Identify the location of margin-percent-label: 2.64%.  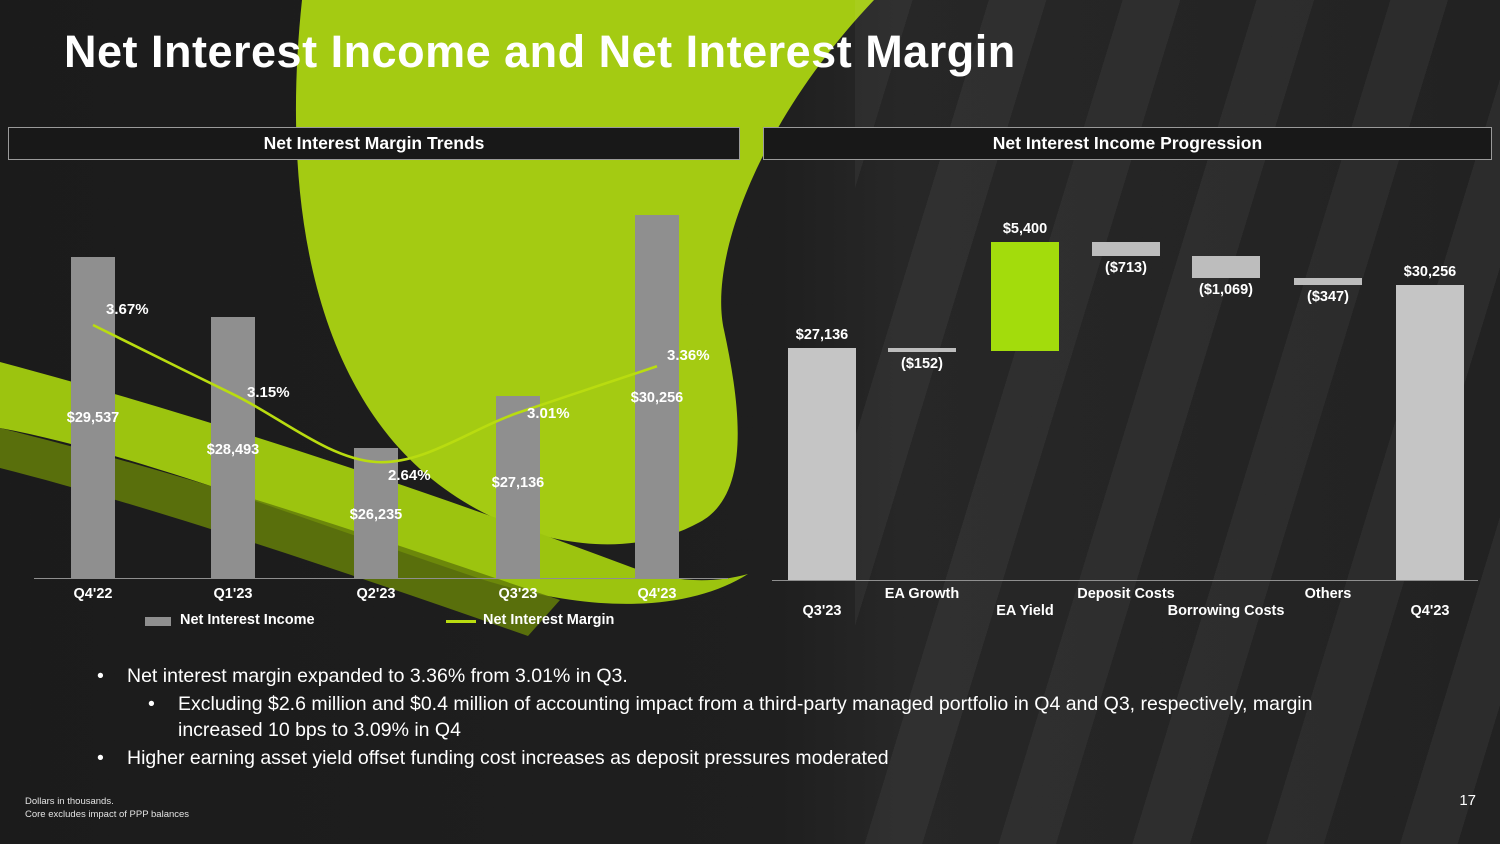
(409, 475).